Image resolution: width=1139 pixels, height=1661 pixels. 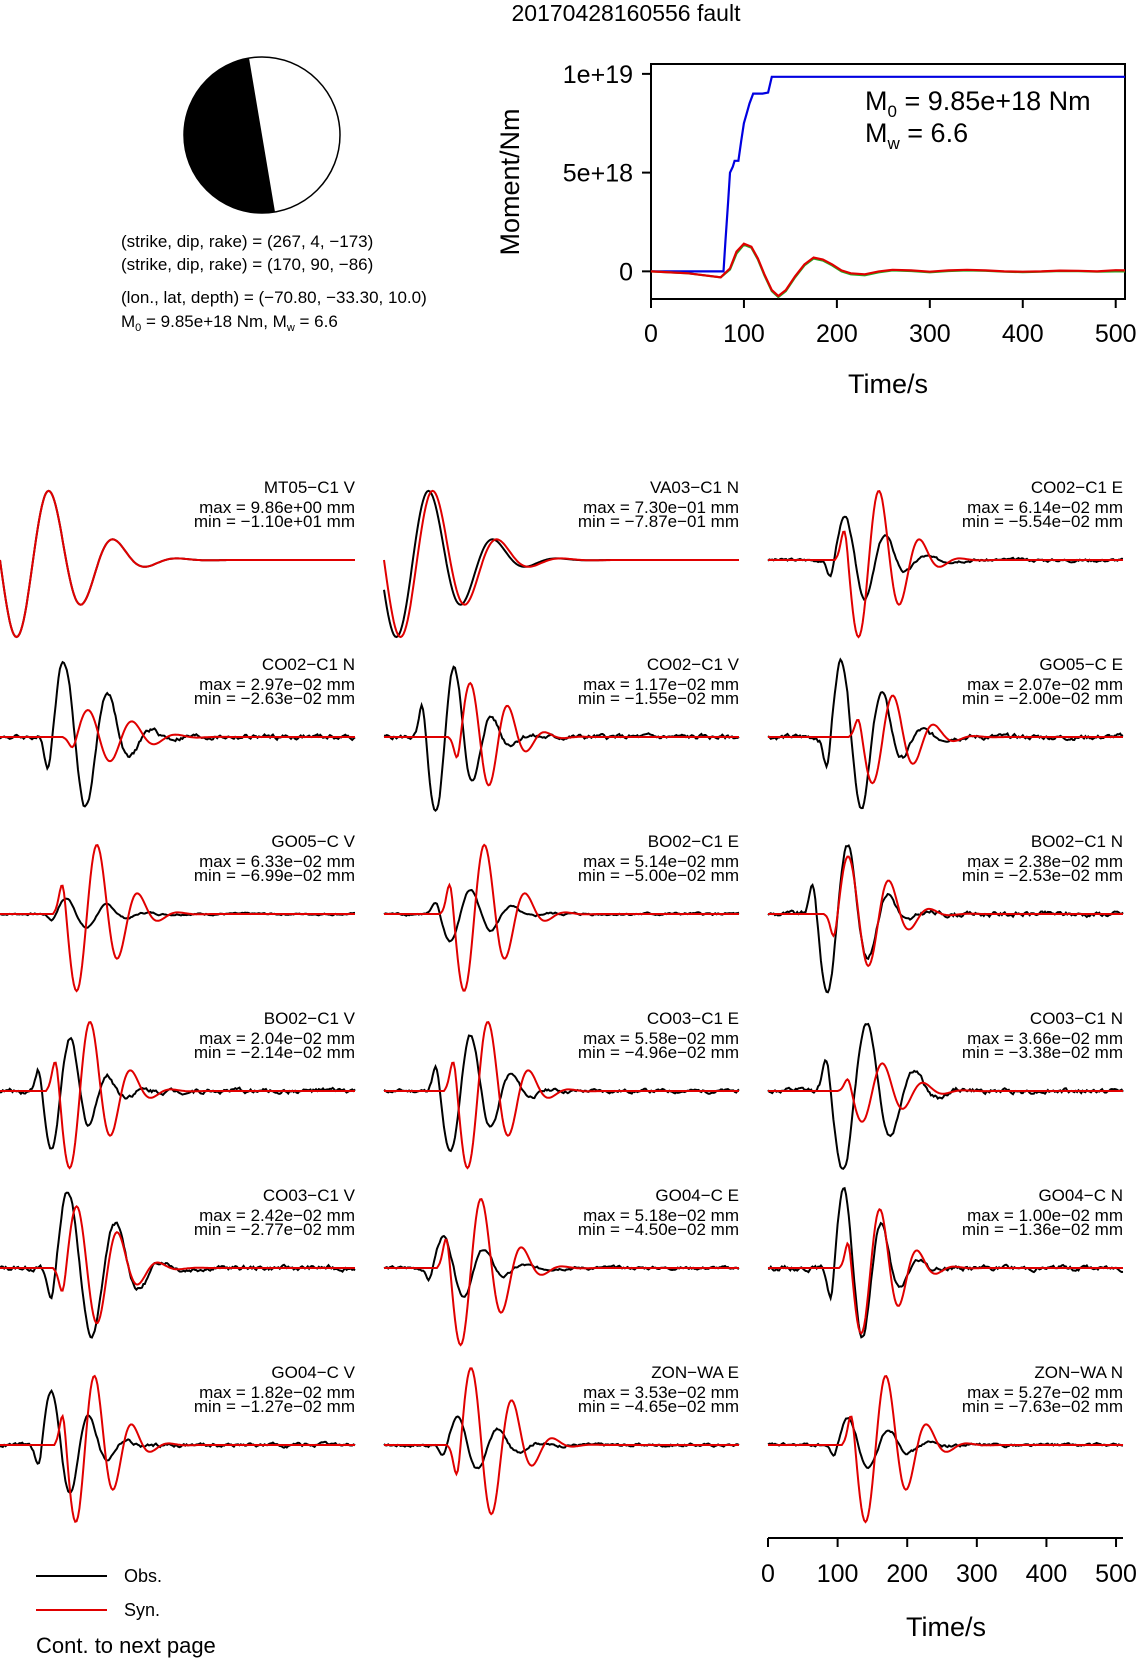 What do you see at coordinates (949, 1589) in the screenshot?
I see `waveform-time-axis: Time/s 0 100 200 300 400 500` at bounding box center [949, 1589].